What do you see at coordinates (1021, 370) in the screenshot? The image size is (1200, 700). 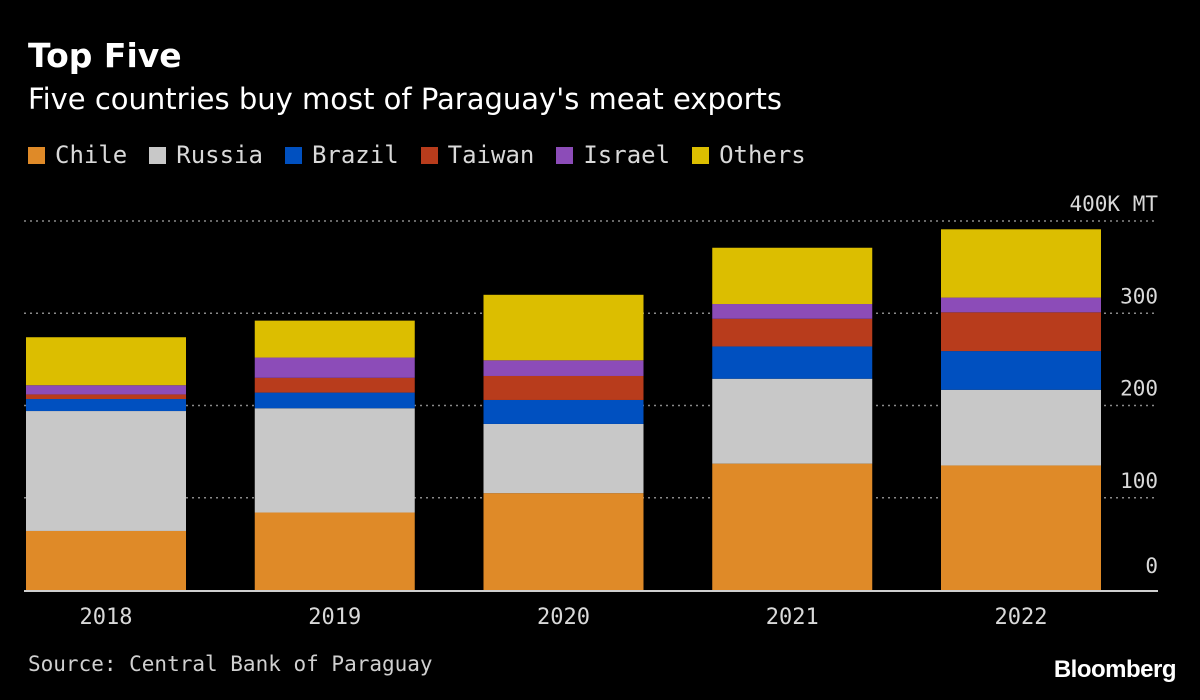 I see `bar-segment-brazil-2022` at bounding box center [1021, 370].